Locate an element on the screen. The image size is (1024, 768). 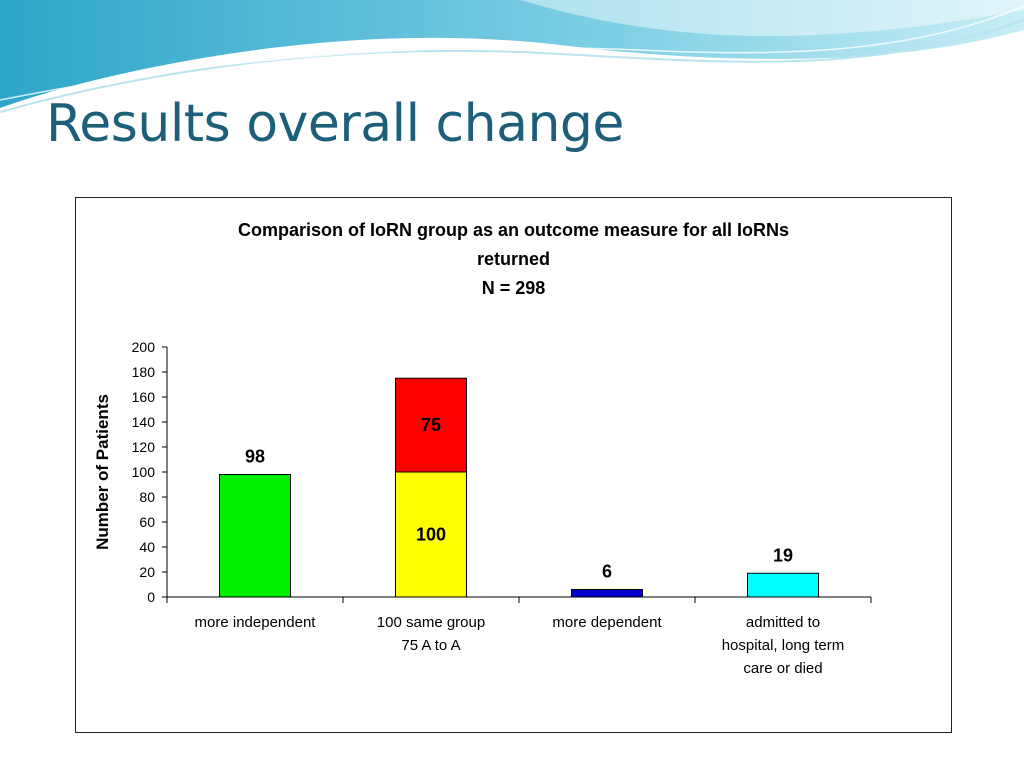
x-category-label: more independent is located at coordinates (256, 622).